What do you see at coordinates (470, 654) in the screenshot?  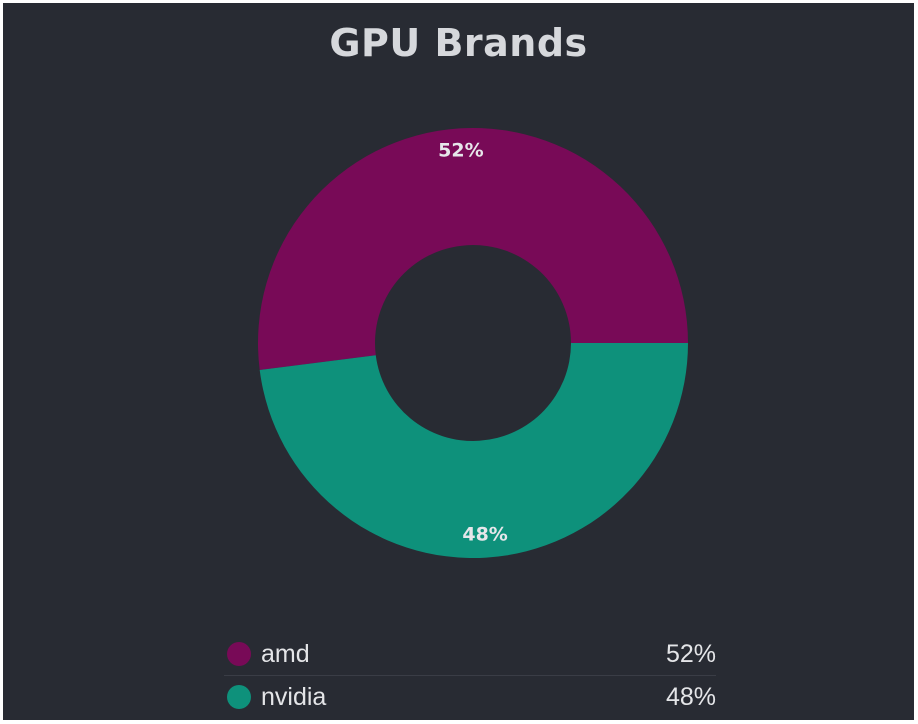 I see `legend-item-amd: amd 52%` at bounding box center [470, 654].